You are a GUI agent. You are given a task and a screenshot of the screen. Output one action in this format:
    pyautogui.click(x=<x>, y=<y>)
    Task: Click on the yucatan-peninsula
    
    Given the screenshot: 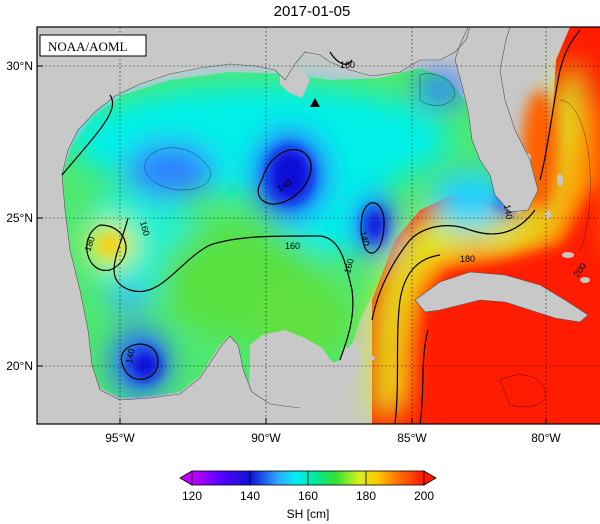 What is the action you would take?
    pyautogui.click(x=305, y=377)
    